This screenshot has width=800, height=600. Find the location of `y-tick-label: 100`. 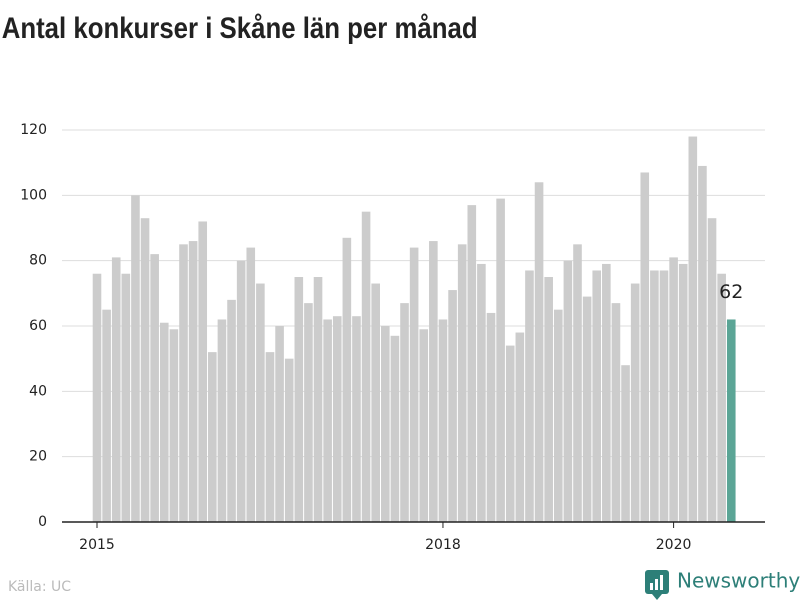

y-tick-label: 100 is located at coordinates (33, 195).